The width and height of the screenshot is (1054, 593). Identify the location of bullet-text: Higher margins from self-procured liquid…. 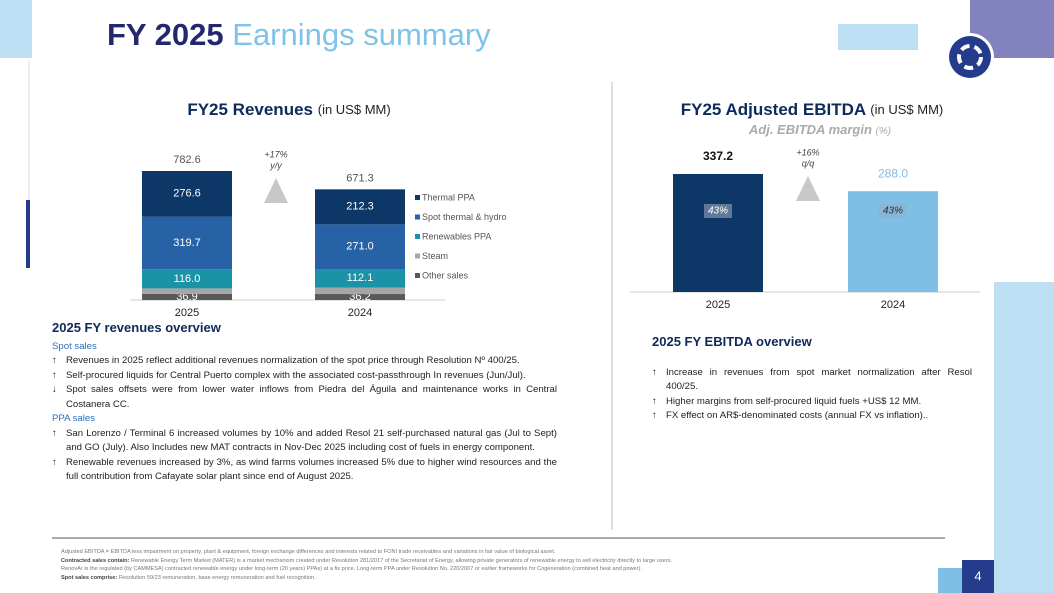
(794, 401).